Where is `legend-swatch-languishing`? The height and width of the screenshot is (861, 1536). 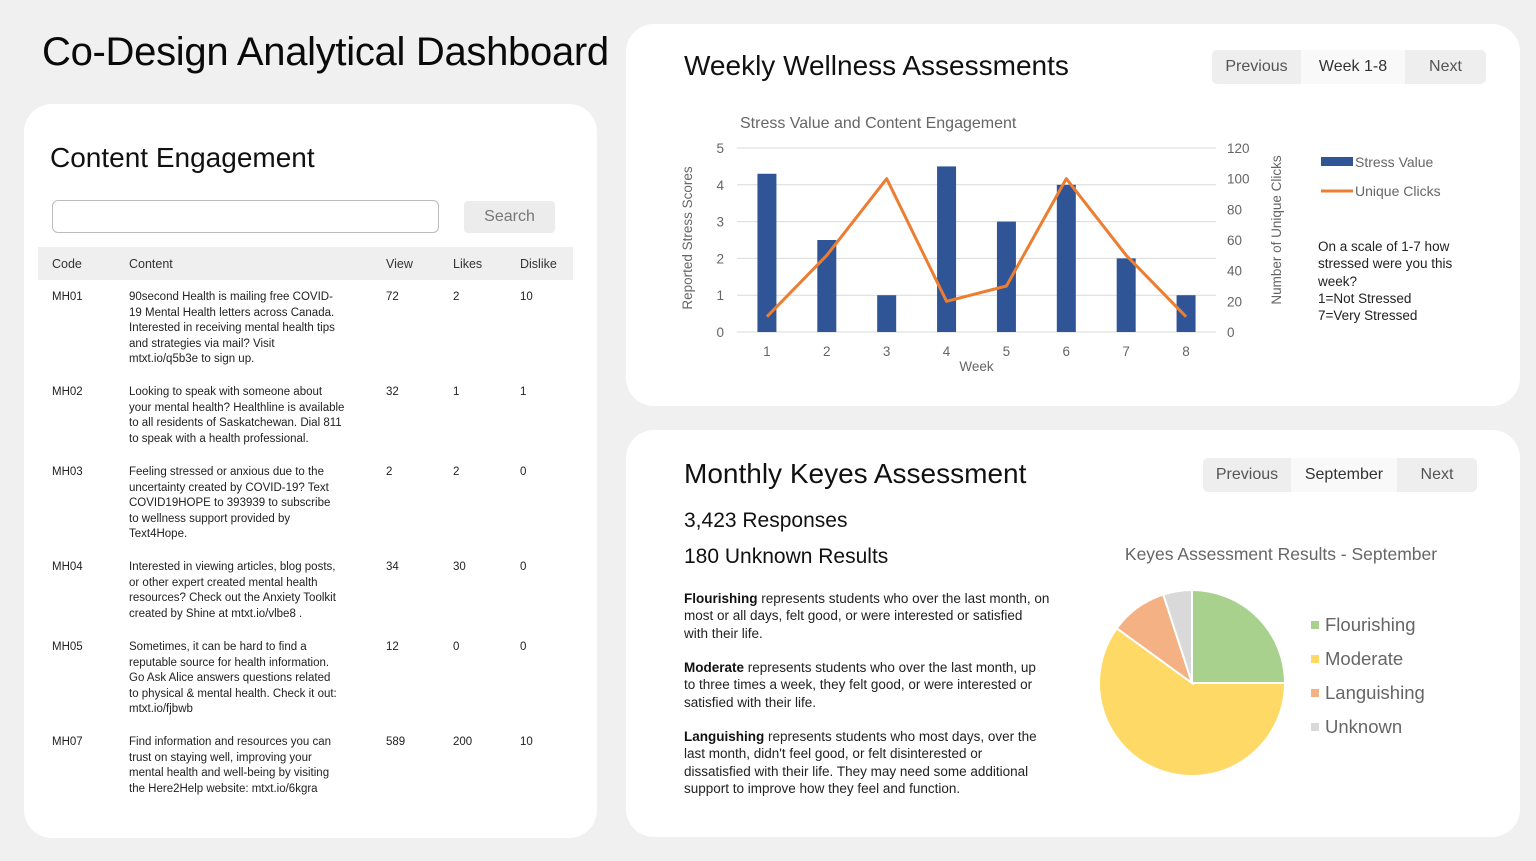
legend-swatch-languishing is located at coordinates (1315, 693).